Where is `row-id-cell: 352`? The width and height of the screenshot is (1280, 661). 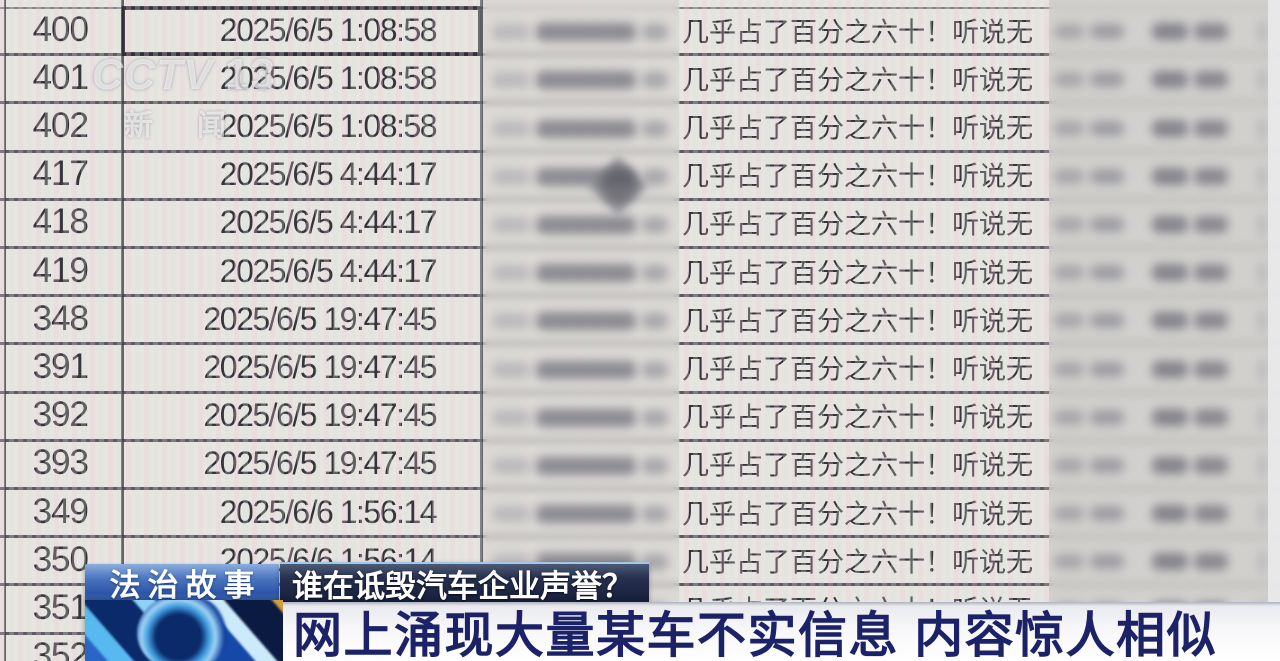 row-id-cell: 352 is located at coordinates (60, 648).